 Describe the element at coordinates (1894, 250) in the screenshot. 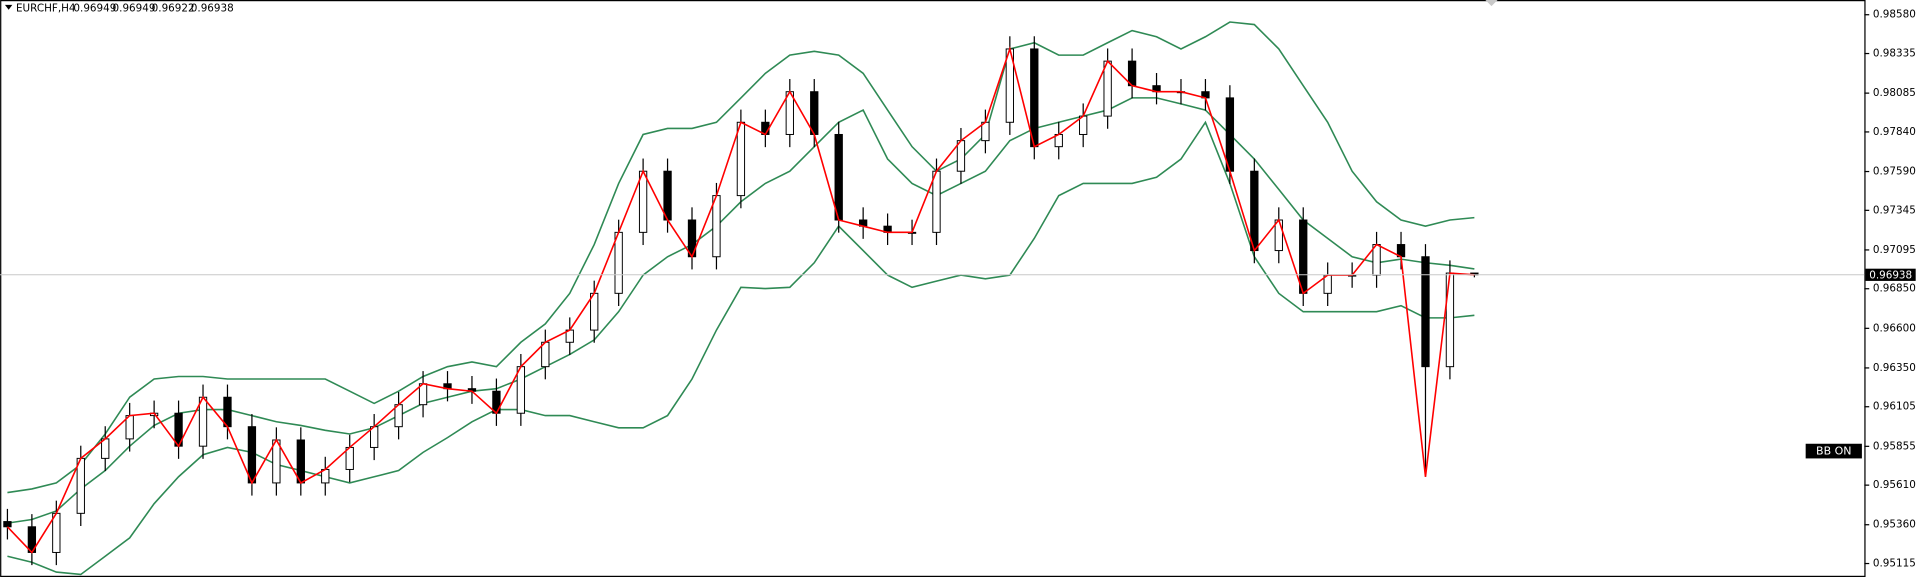

I see `y-tick-label: 0.97095` at that location.